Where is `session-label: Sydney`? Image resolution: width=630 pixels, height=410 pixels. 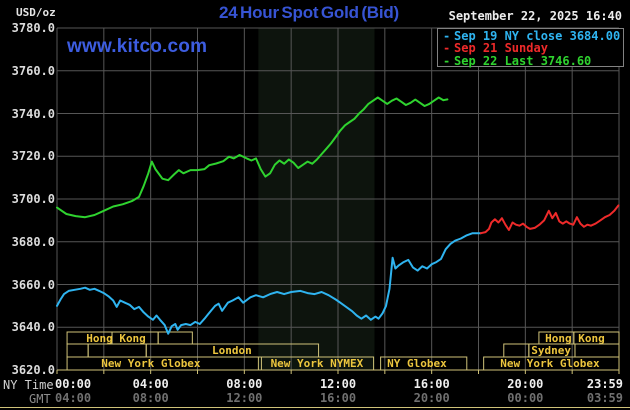
session-label: Sydney is located at coordinates (551, 350).